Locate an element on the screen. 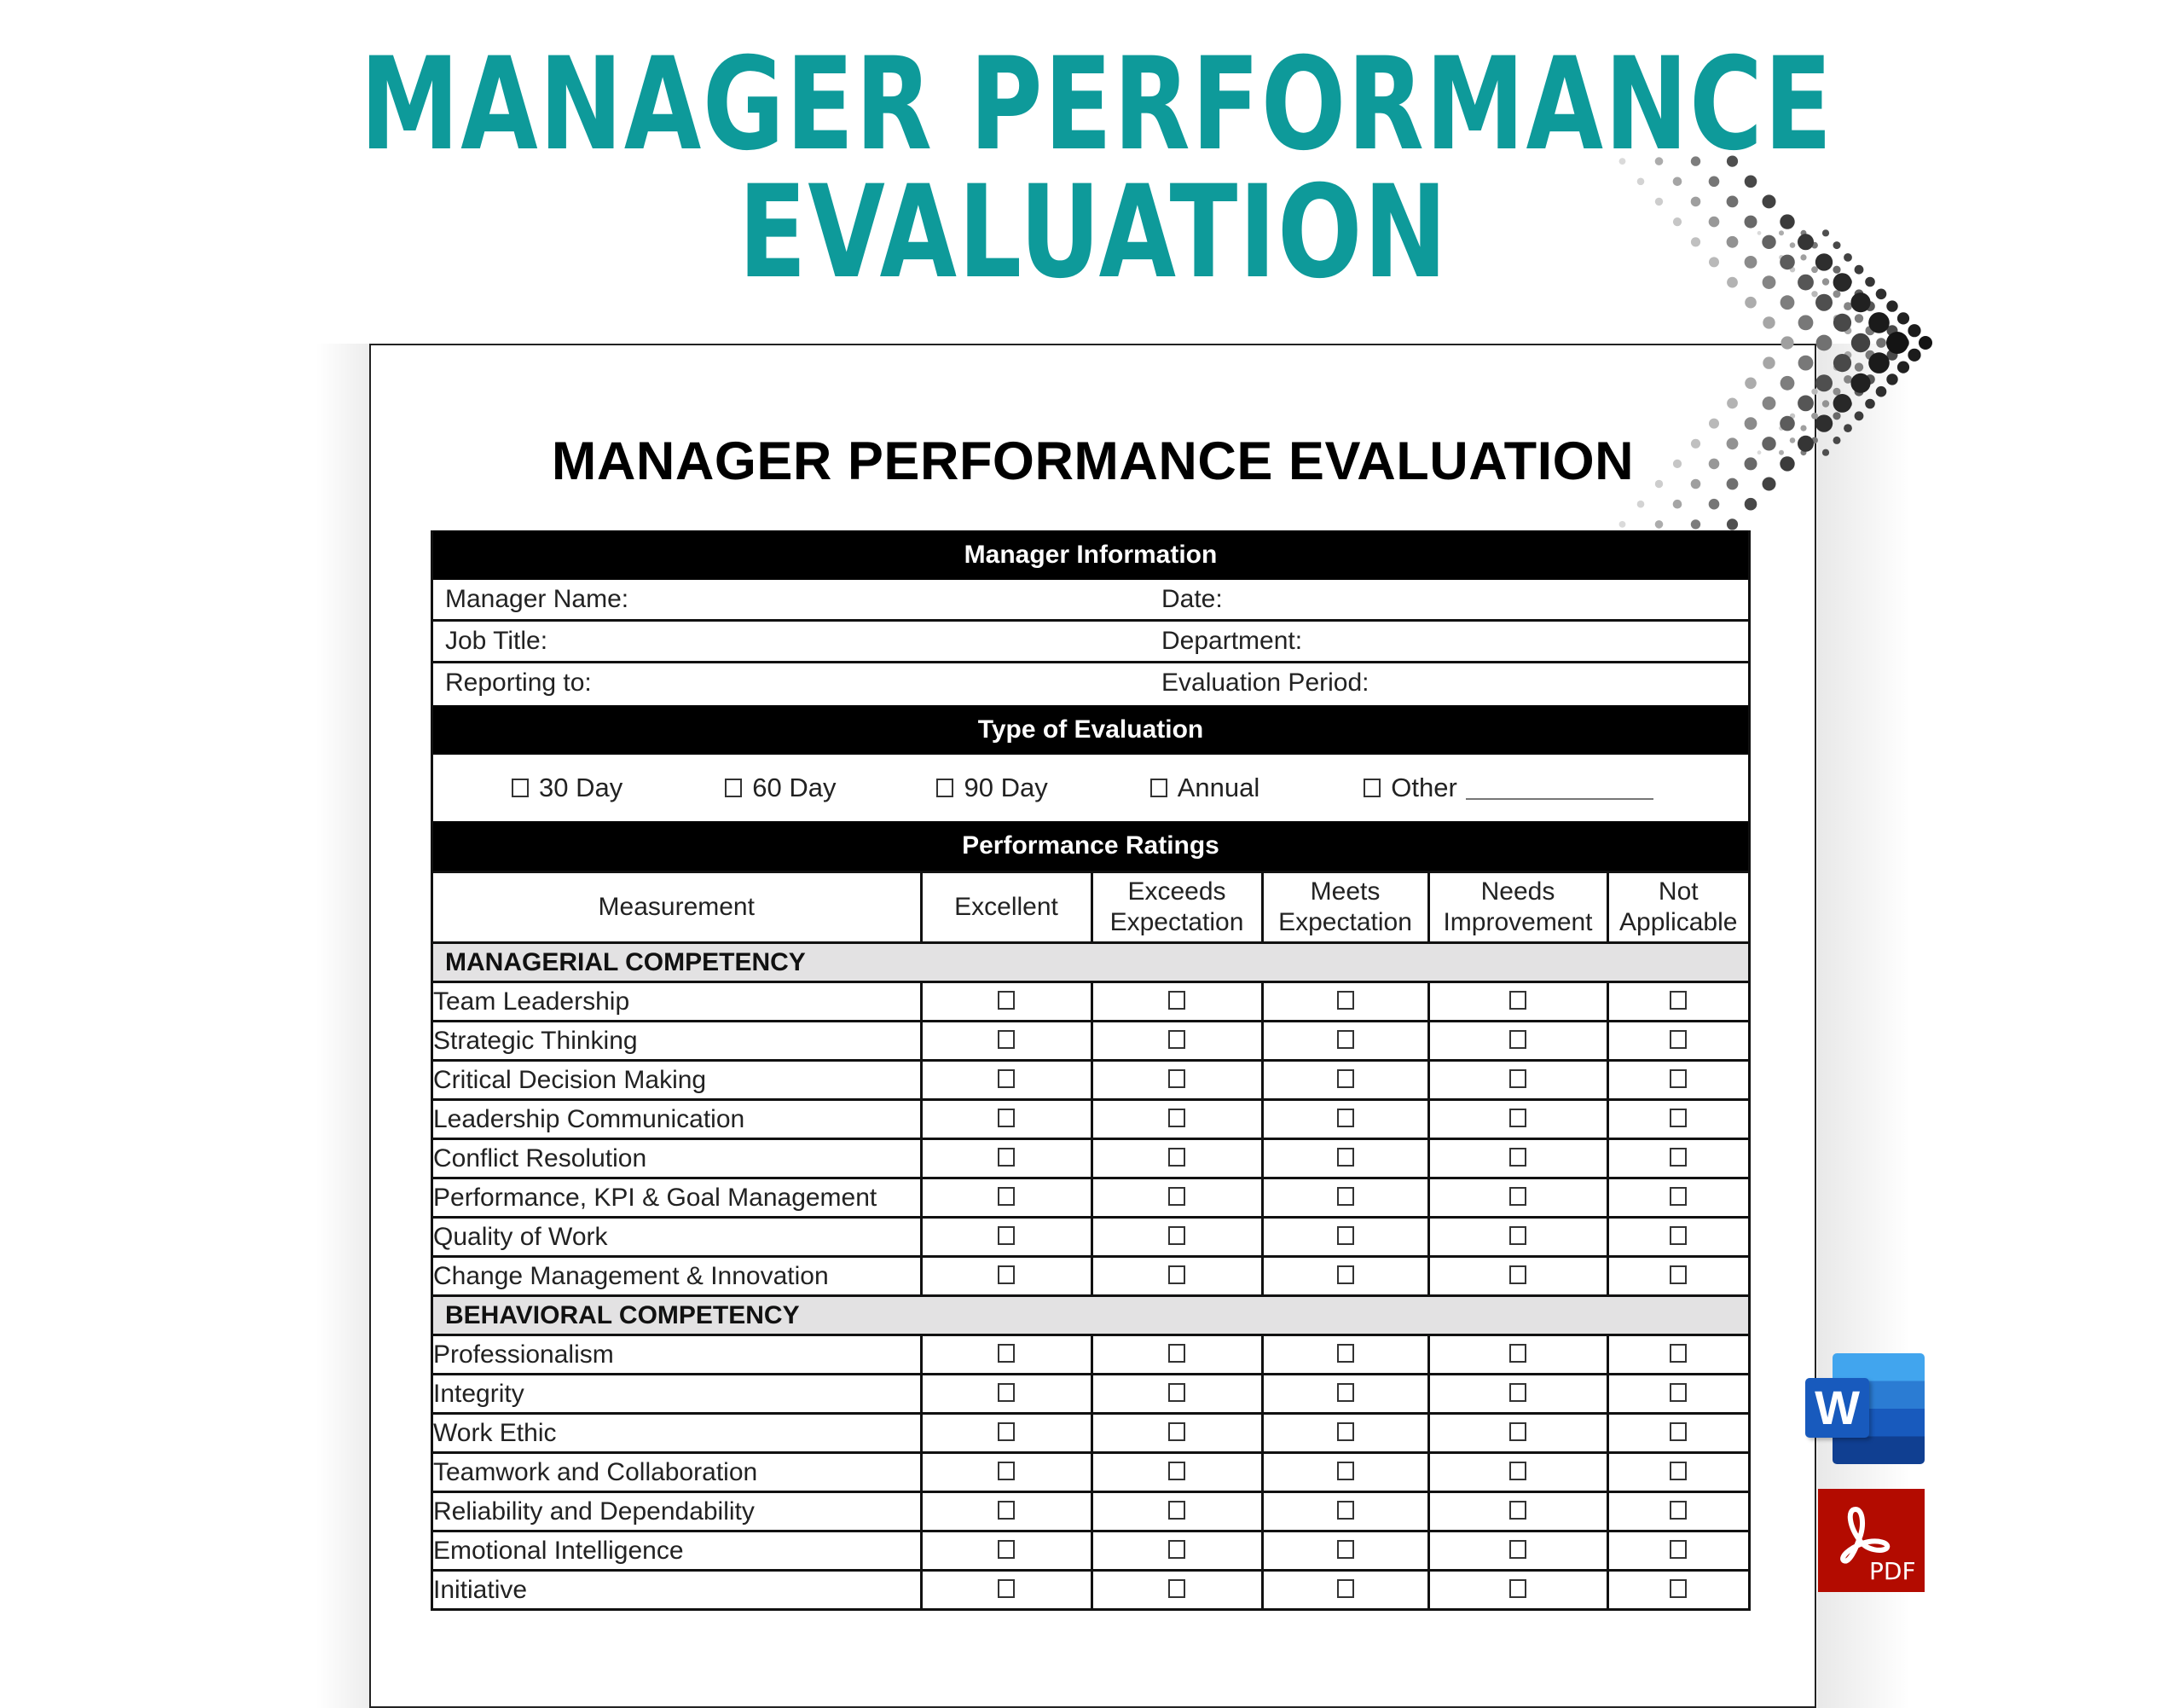 Image resolution: width=2183 pixels, height=1708 pixels. evaluation-type-option: 60 Day is located at coordinates (780, 788).